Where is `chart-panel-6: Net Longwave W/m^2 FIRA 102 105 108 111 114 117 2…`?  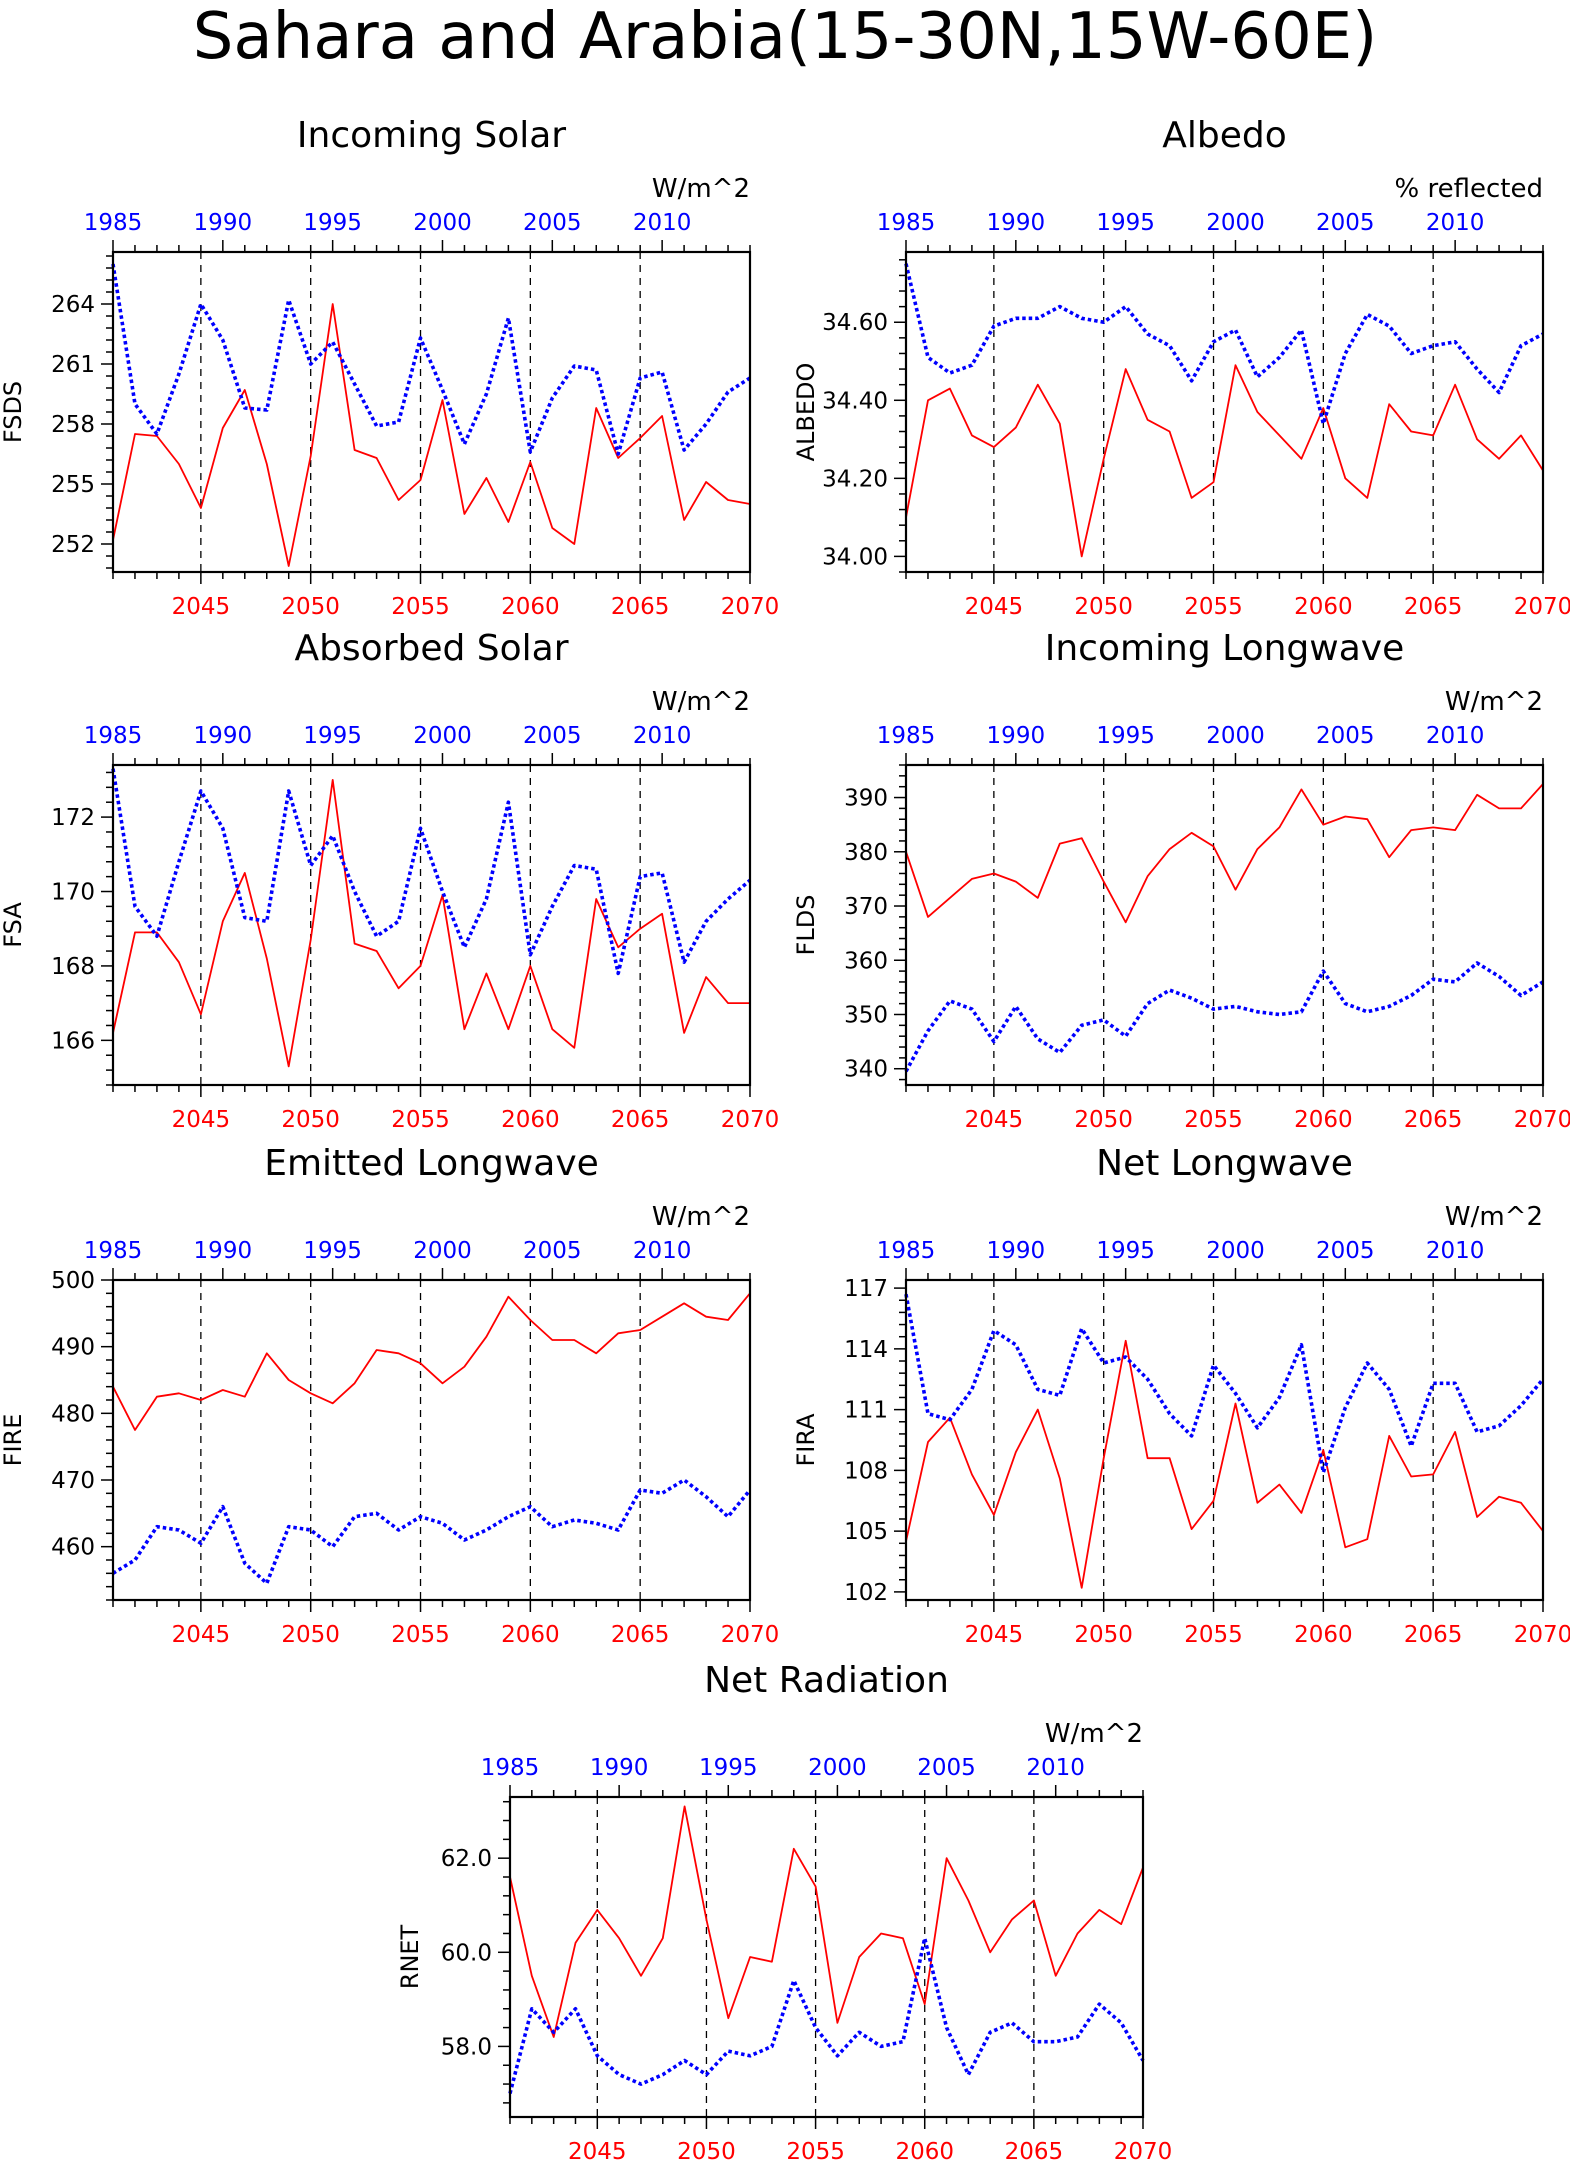
chart-panel-6: Net Longwave W/m^2 FIRA 102 105 108 111 114 117 2… is located at coordinates (1181, 1395).